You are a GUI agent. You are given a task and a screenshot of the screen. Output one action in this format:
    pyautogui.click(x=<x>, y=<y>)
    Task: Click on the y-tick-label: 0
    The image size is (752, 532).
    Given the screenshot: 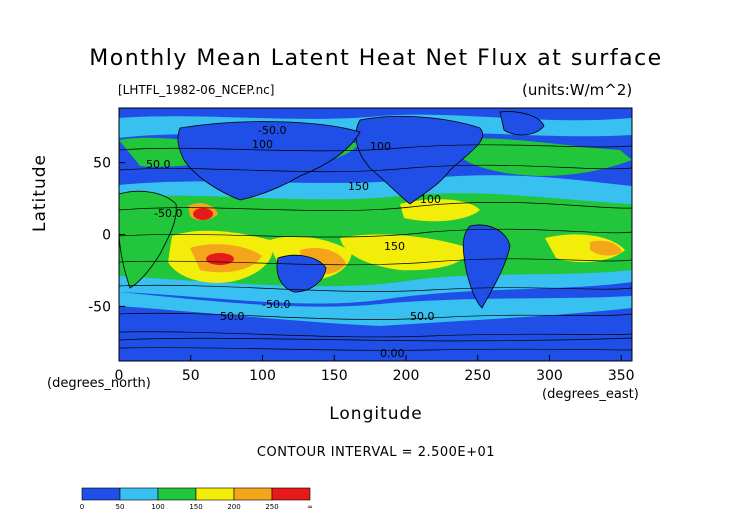 What is the action you would take?
    pyautogui.click(x=106, y=236)
    